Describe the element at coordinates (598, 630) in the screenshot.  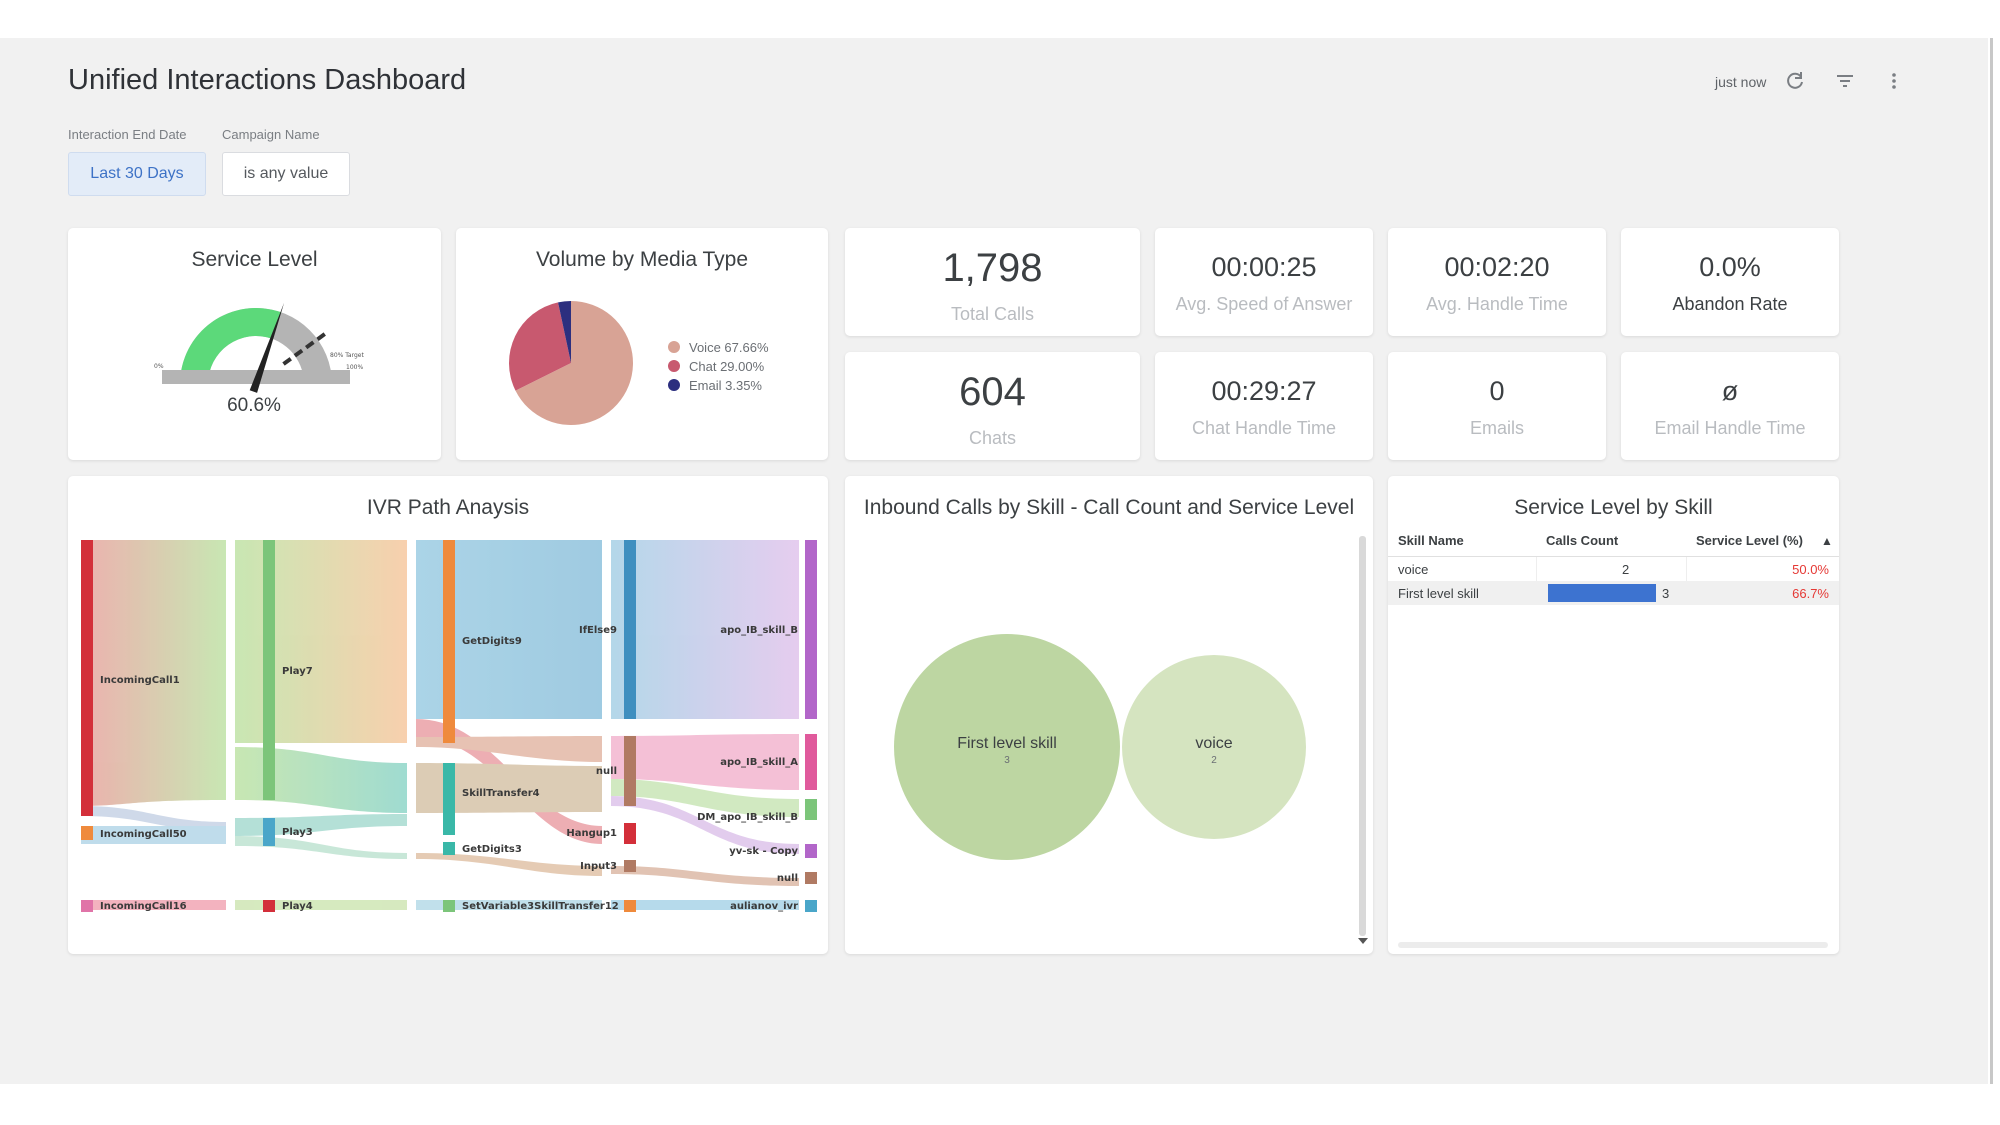
I see `ivr-node-ifelse9: IfElse9` at that location.